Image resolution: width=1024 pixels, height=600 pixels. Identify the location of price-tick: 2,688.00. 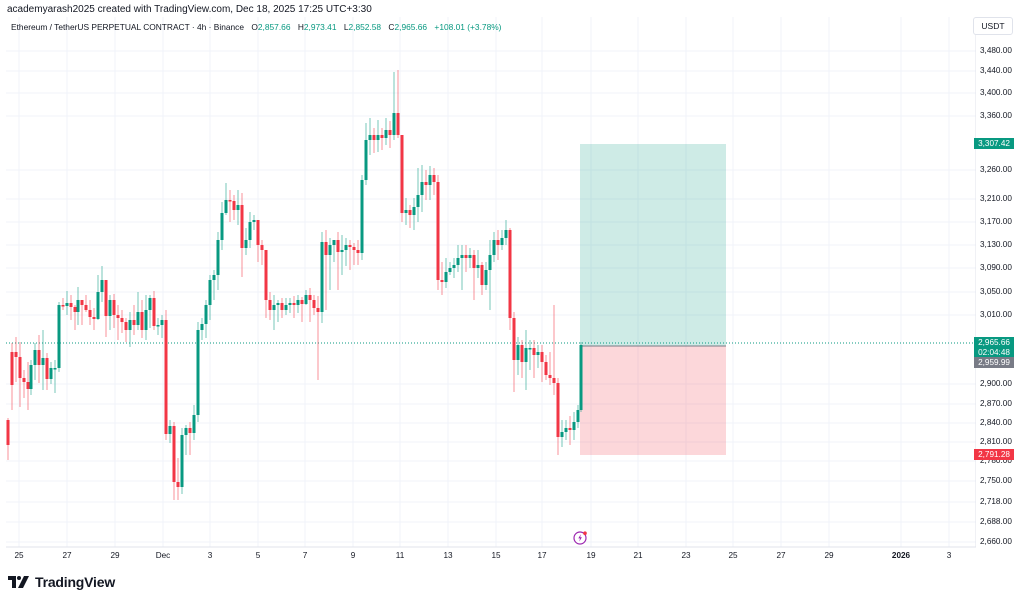
(996, 521).